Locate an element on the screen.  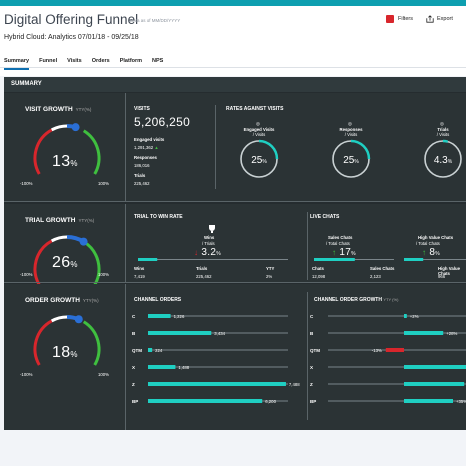
yty-label: Z is located at coordinates (311, 384).